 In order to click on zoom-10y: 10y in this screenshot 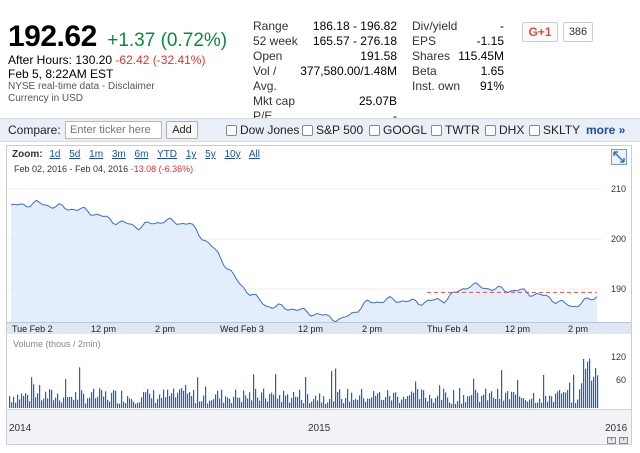, I will do `click(232, 154)`.